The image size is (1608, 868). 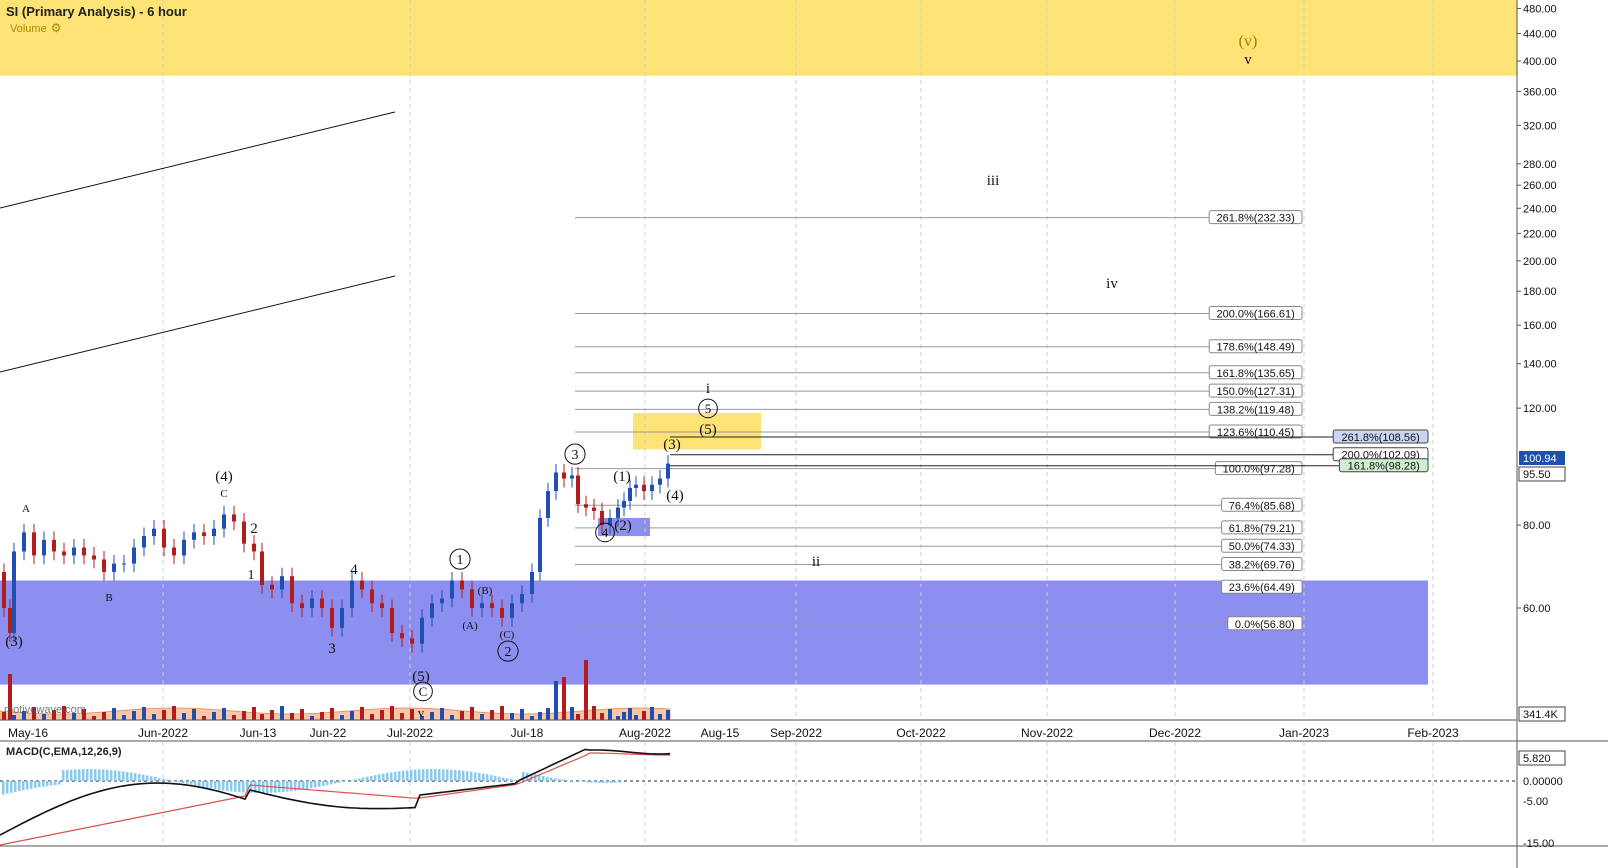 I want to click on macd-signal-line, so click(x=335, y=799).